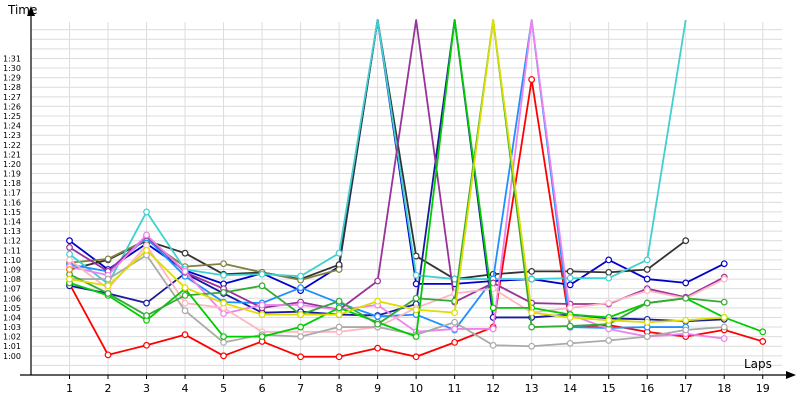  What do you see at coordinates (12, 298) in the screenshot?
I see `y-tick-label: 1:06` at bounding box center [12, 298].